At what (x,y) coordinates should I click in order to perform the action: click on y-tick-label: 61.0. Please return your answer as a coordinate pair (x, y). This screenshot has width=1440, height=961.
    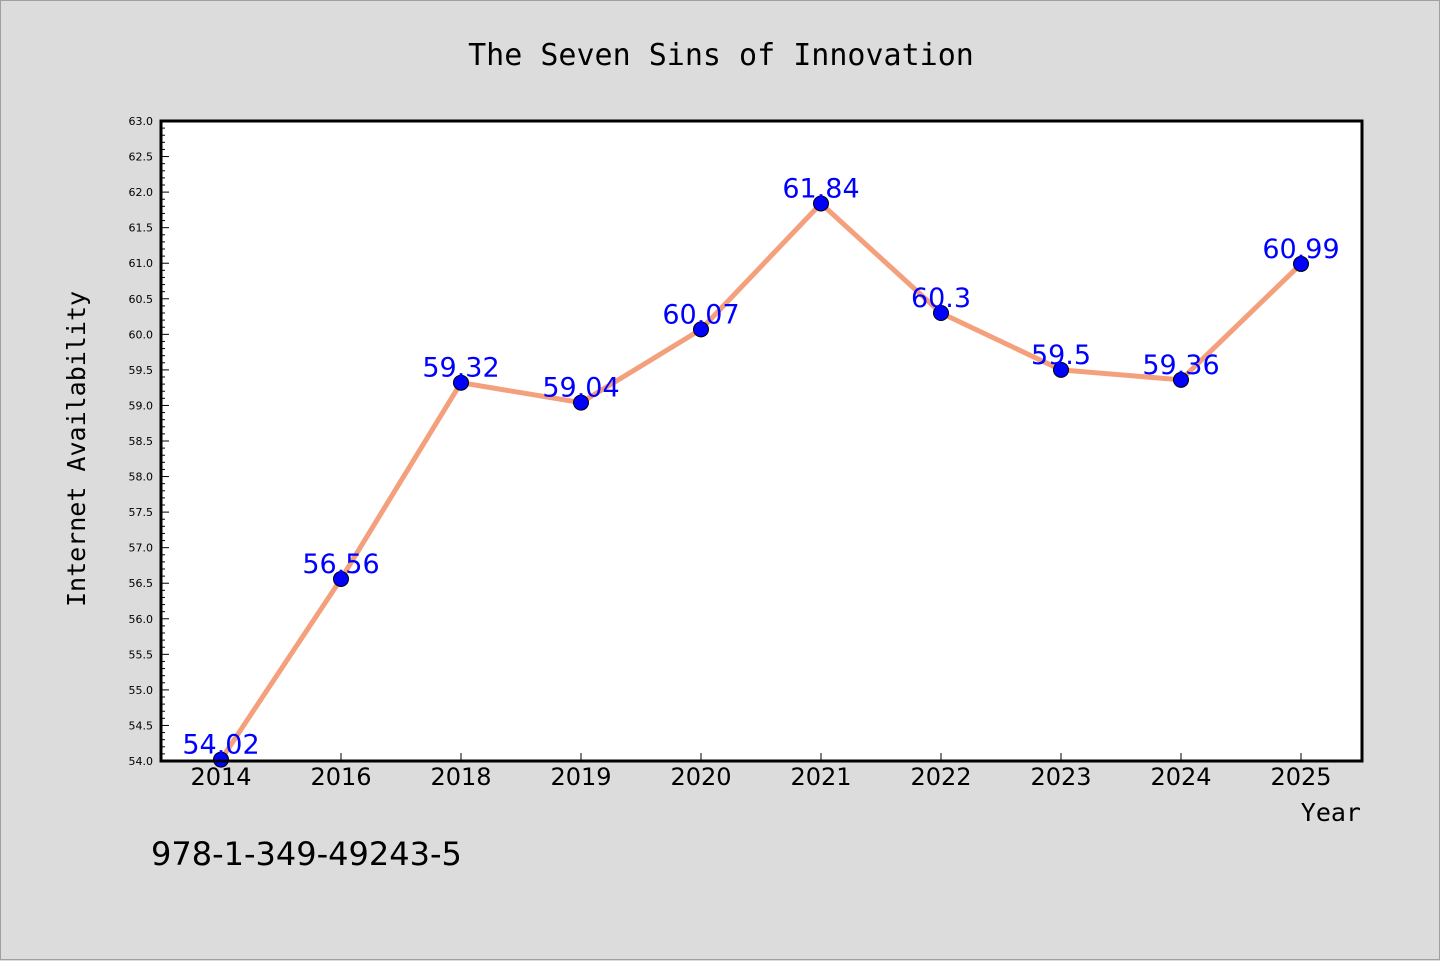
    Looking at the image, I should click on (141, 263).